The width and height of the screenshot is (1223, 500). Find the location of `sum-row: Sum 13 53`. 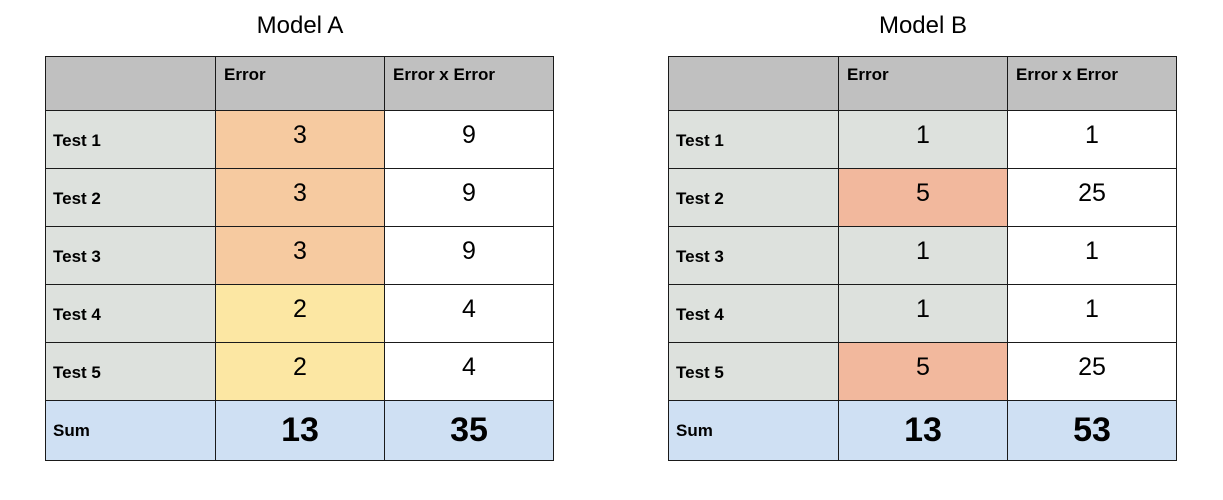

sum-row: Sum 13 53 is located at coordinates (922, 430).